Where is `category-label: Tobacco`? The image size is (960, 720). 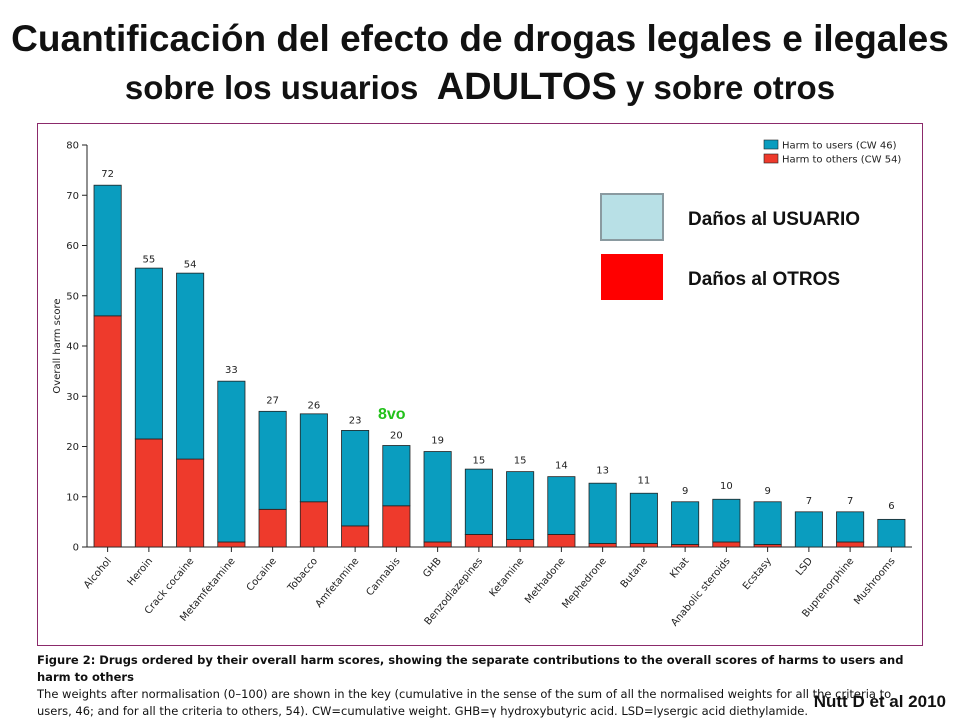
category-label: Tobacco is located at coordinates (302, 575).